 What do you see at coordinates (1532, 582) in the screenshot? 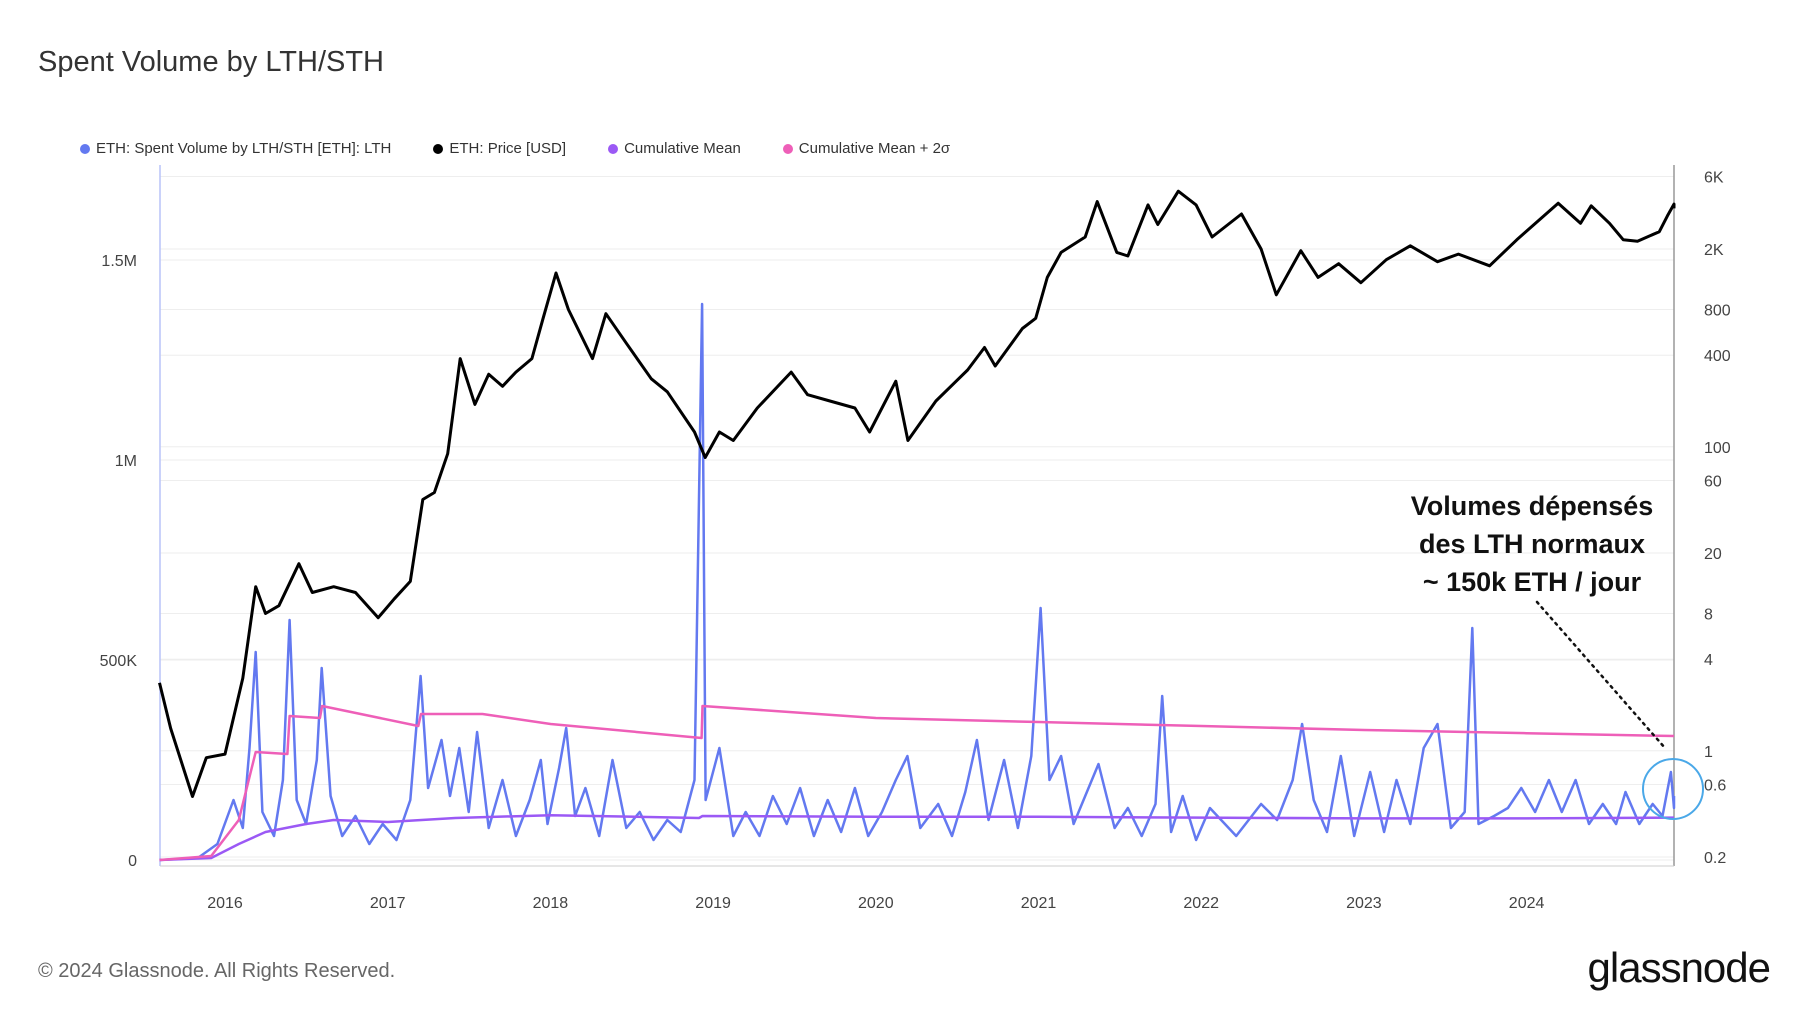
I see `annotation-text: ~ 150k ETH / jour` at bounding box center [1532, 582].